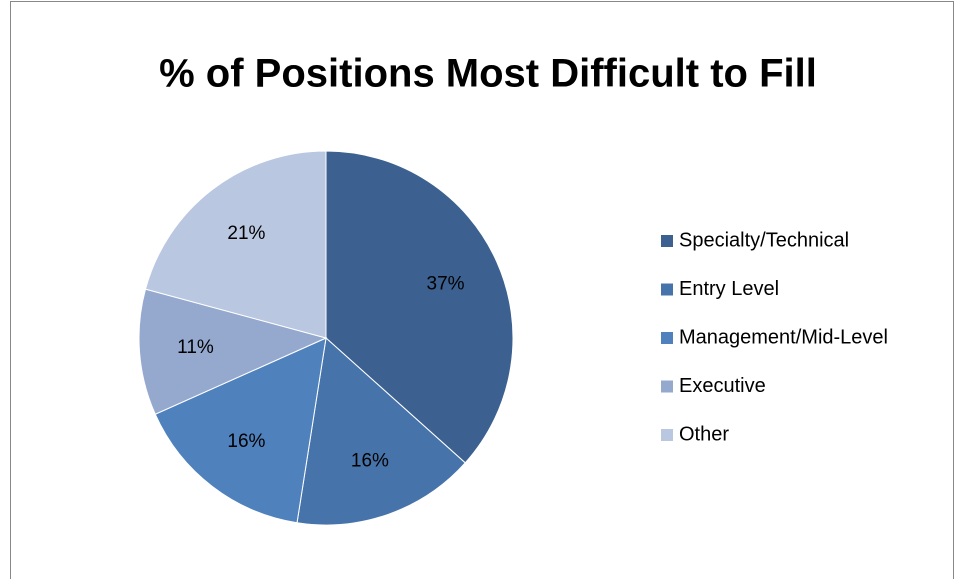  What do you see at coordinates (704, 434) in the screenshot?
I see `legend-label: Other` at bounding box center [704, 434].